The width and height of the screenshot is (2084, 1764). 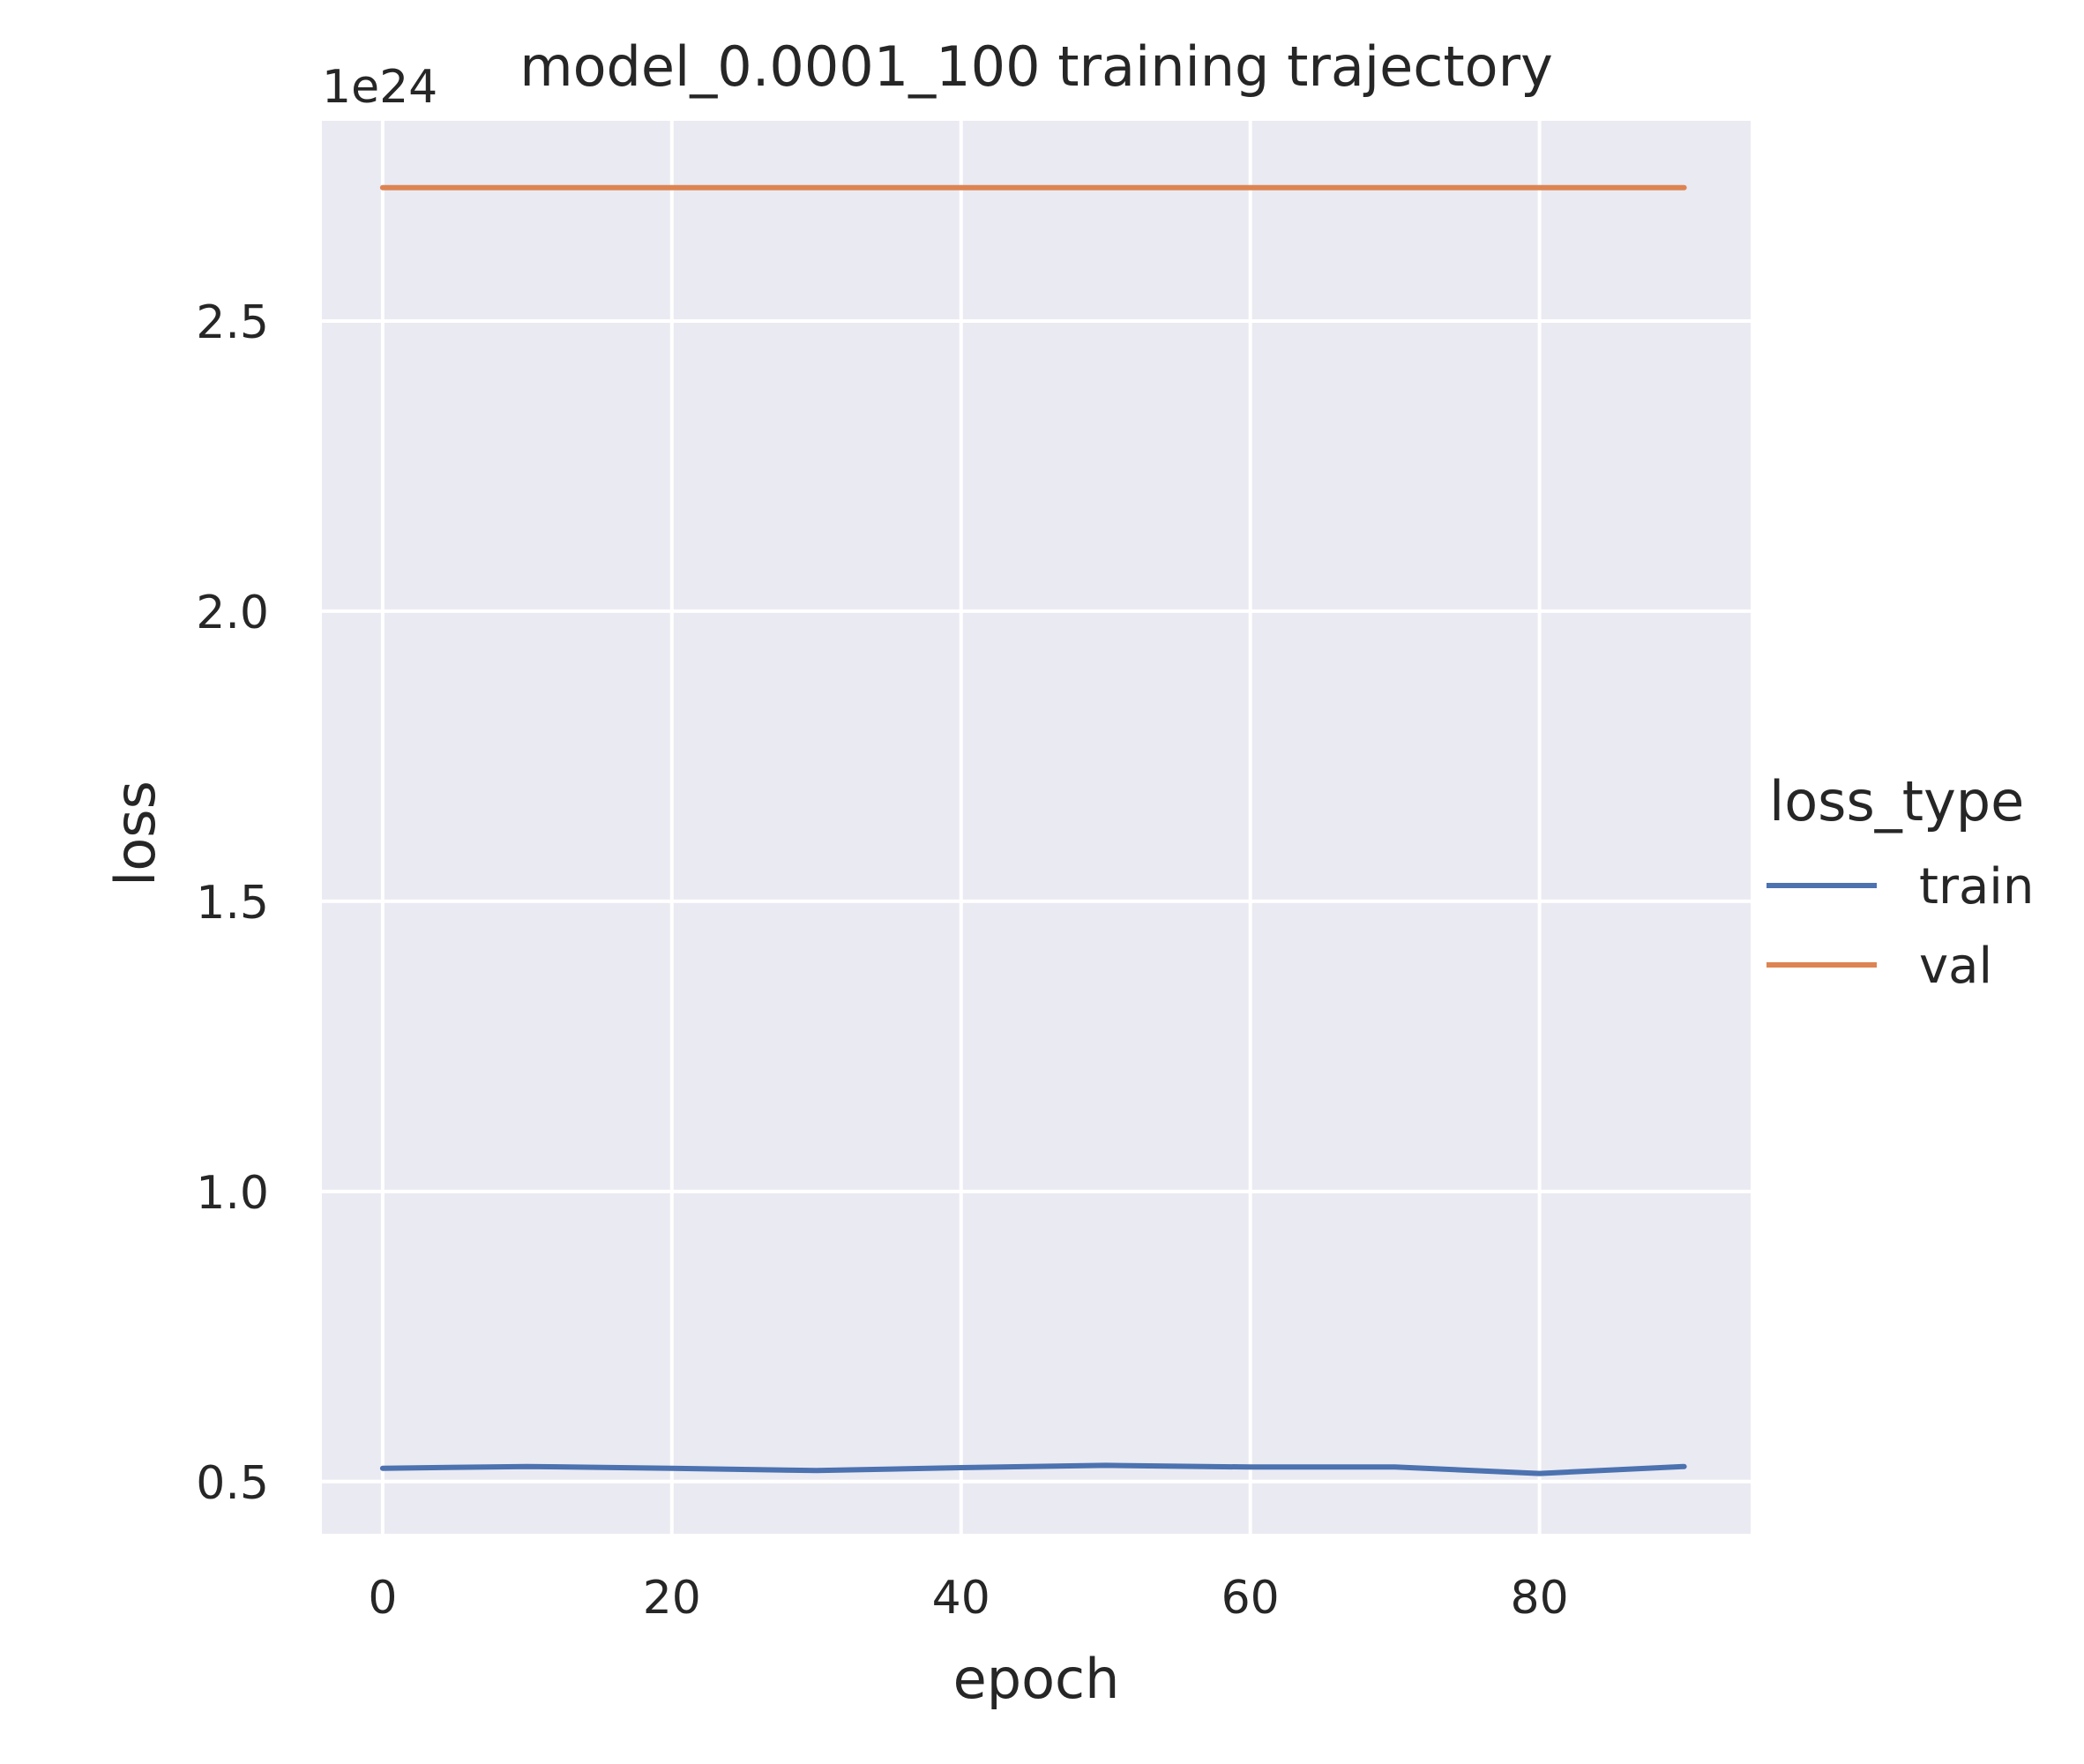 What do you see at coordinates (1033, 1469) in the screenshot?
I see `series-line-train` at bounding box center [1033, 1469].